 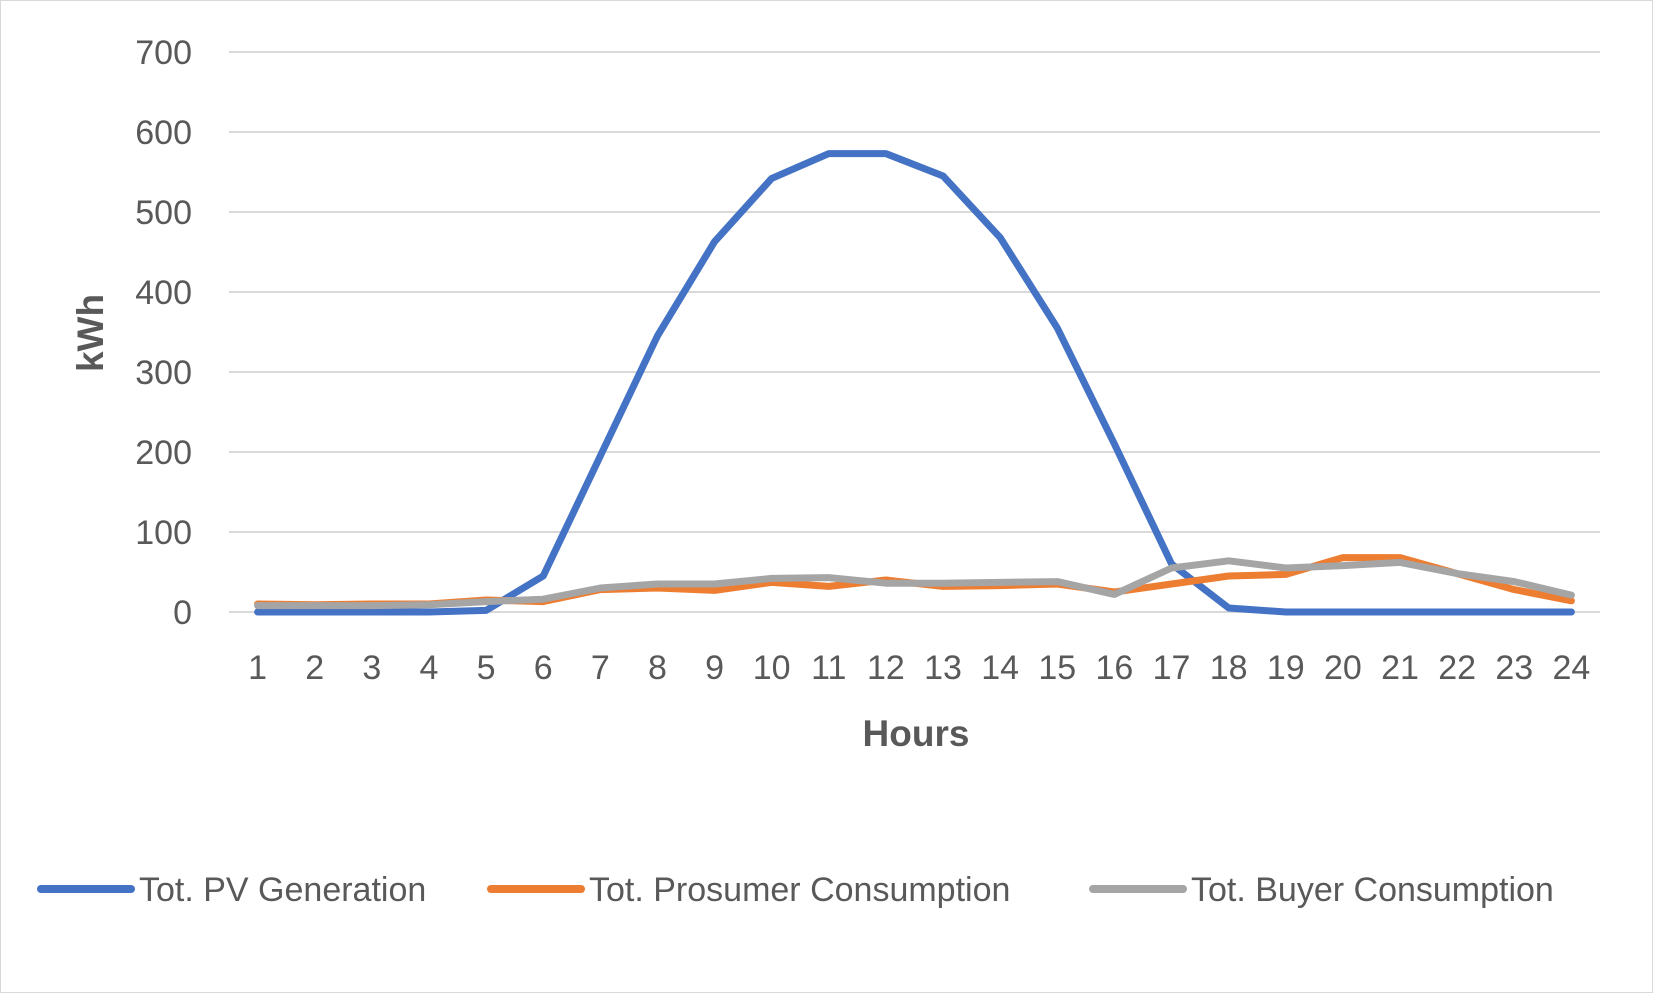 I want to click on y-tick-label: 500, so click(x=163, y=213).